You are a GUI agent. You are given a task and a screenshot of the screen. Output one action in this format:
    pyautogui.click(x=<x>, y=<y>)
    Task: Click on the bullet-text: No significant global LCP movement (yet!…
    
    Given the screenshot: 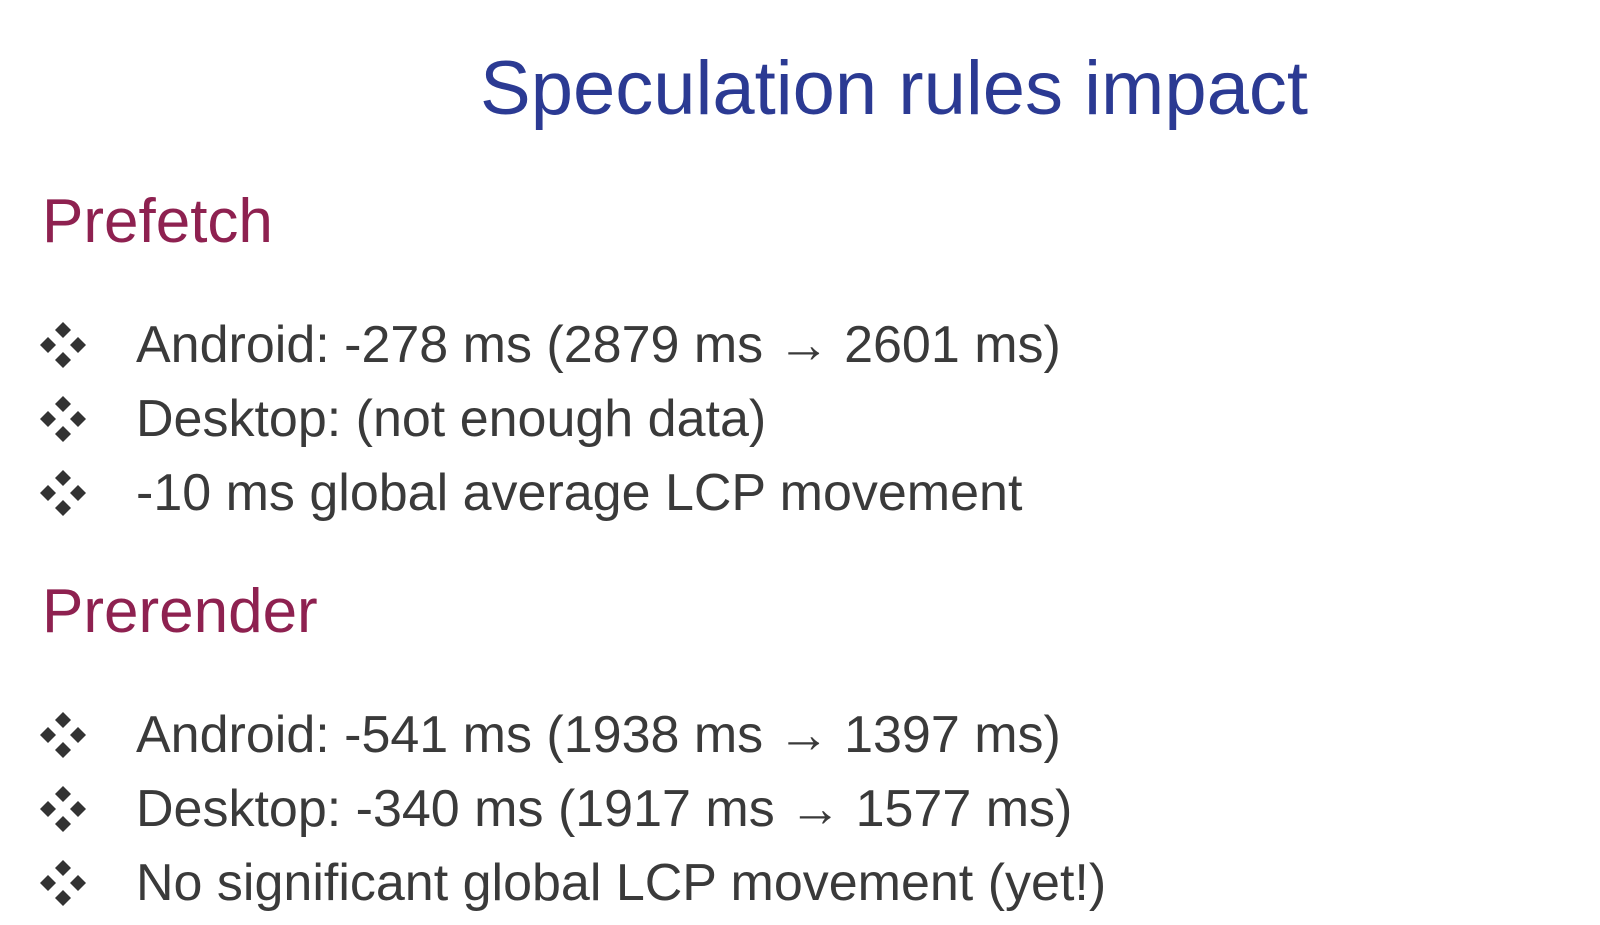 What is the action you would take?
    pyautogui.click(x=621, y=883)
    